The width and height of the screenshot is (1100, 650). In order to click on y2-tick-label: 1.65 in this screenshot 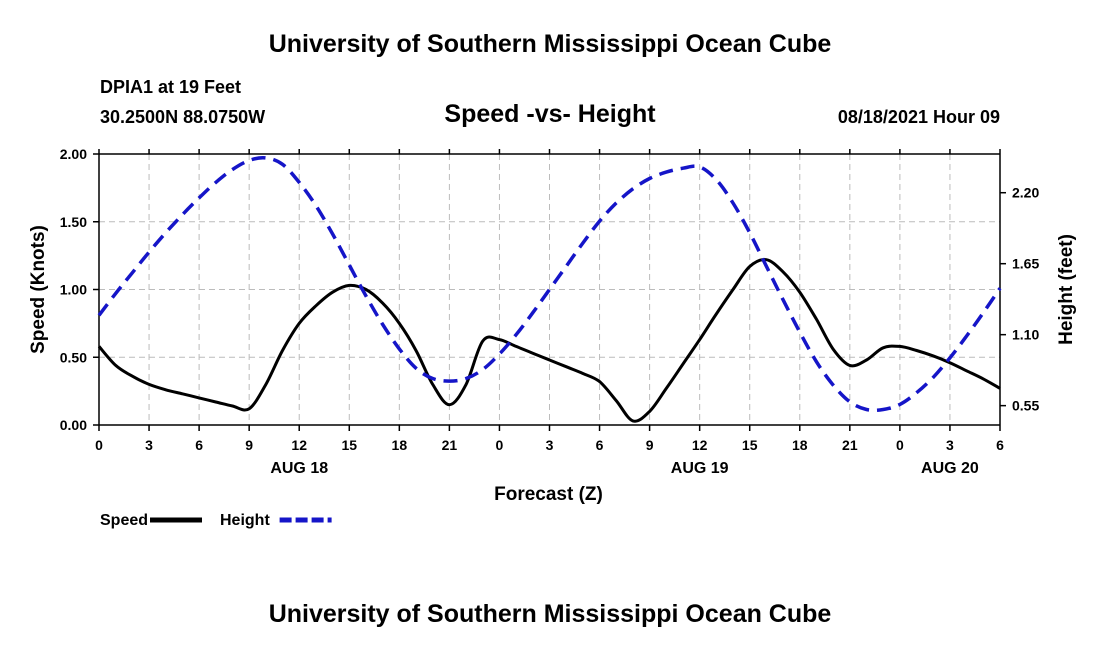, I will do `click(1025, 264)`.